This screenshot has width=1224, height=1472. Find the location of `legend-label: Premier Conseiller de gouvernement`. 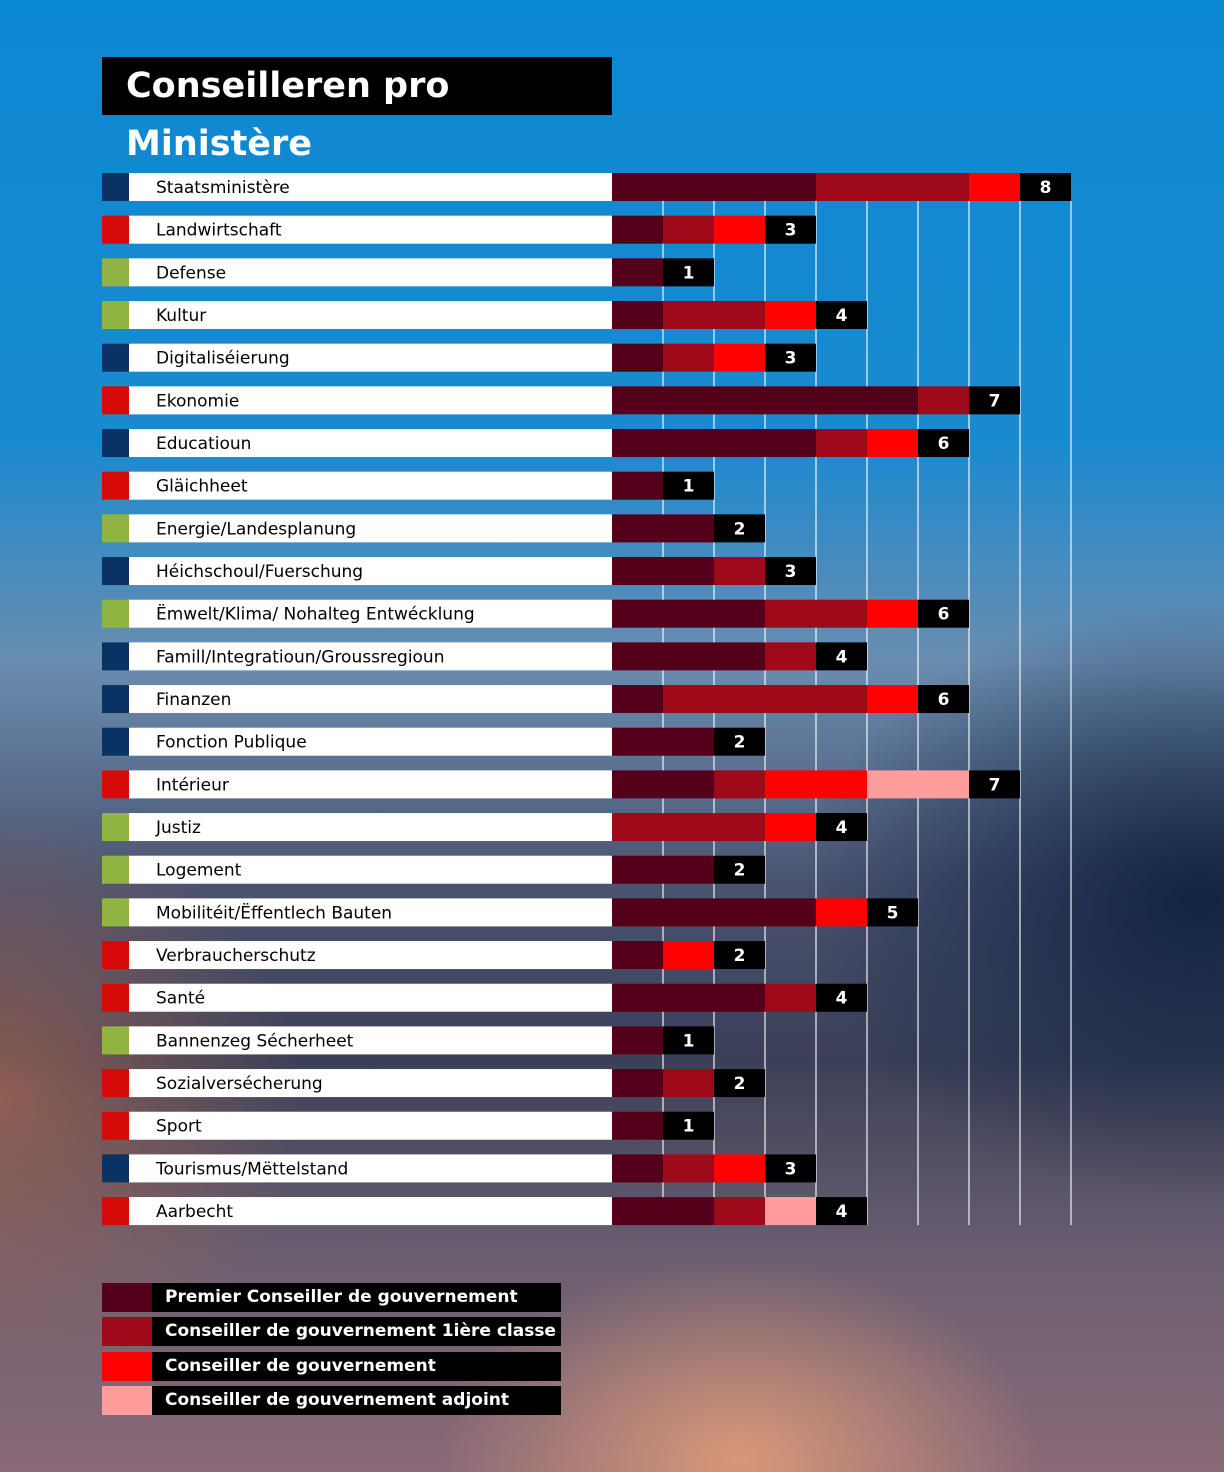

legend-label: Premier Conseiller de gouvernement is located at coordinates (341, 1297).